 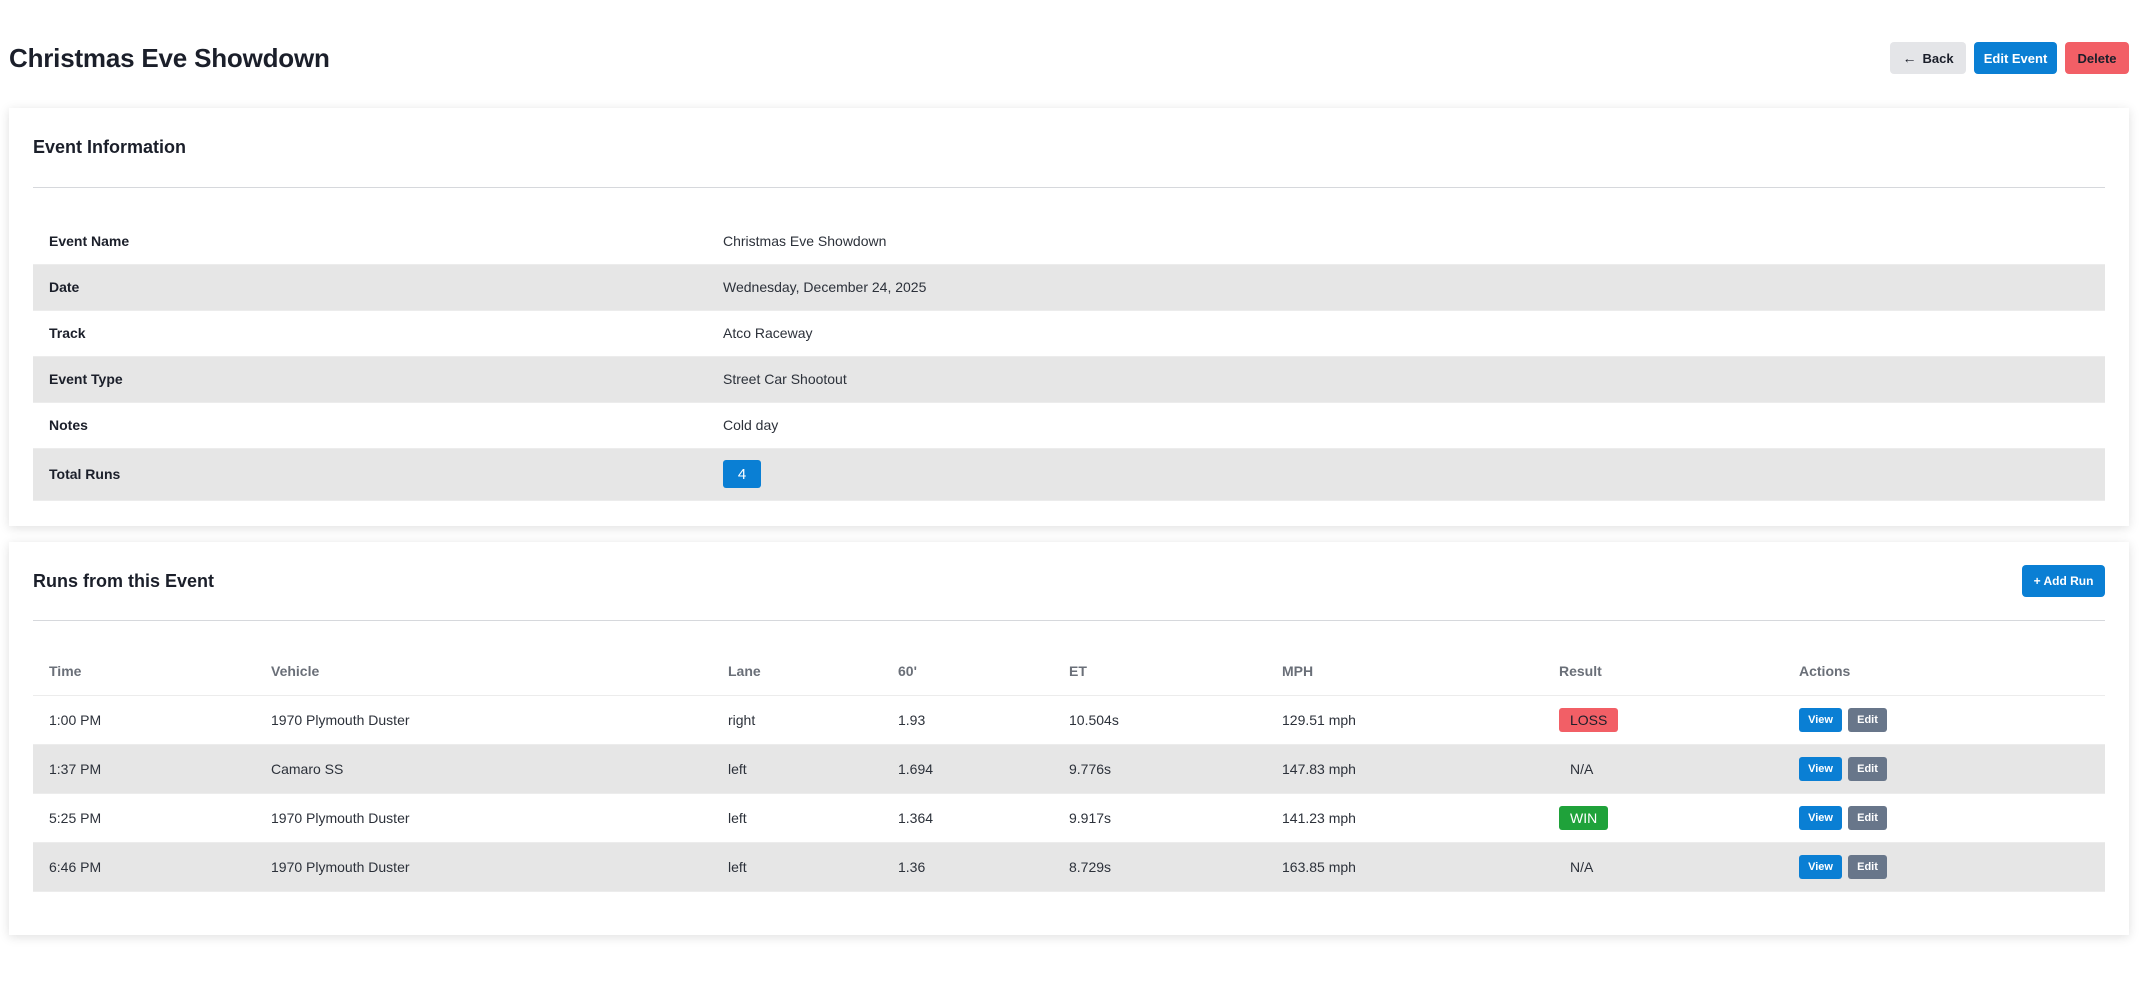 What do you see at coordinates (797, 720) in the screenshot?
I see `run-lane: right` at bounding box center [797, 720].